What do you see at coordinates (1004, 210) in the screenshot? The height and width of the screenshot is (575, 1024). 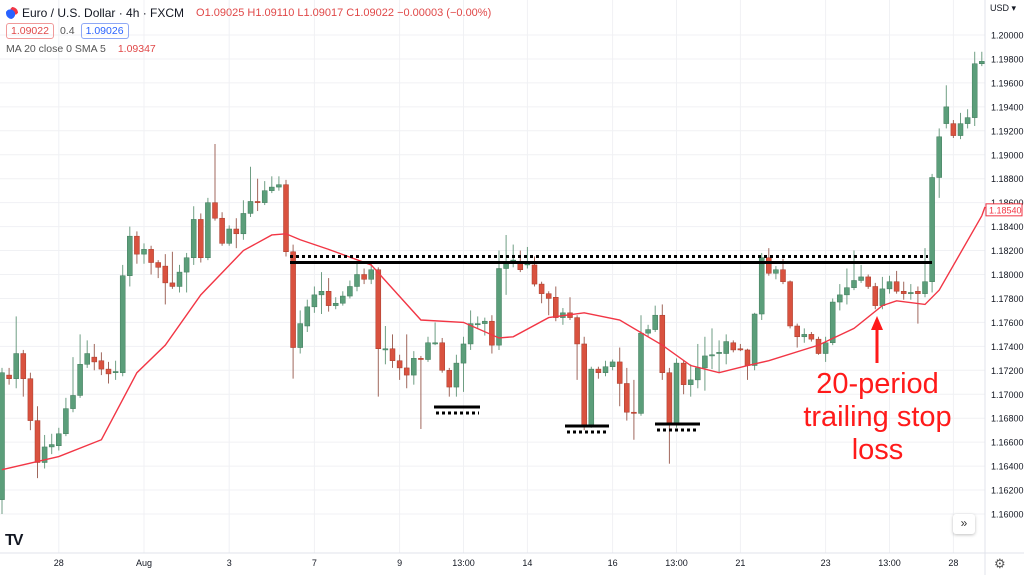 I see `ma-price-label-box` at bounding box center [1004, 210].